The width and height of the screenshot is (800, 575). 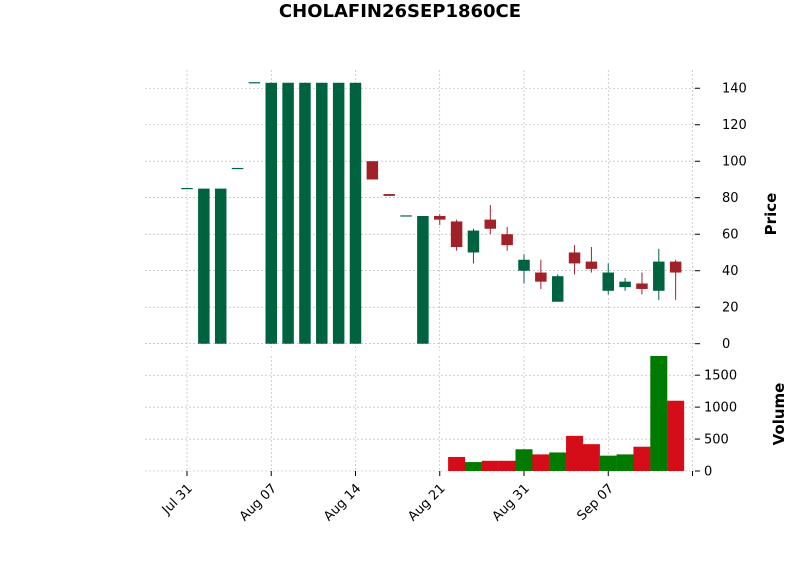 I want to click on price-tick-label: 120, so click(x=734, y=125).